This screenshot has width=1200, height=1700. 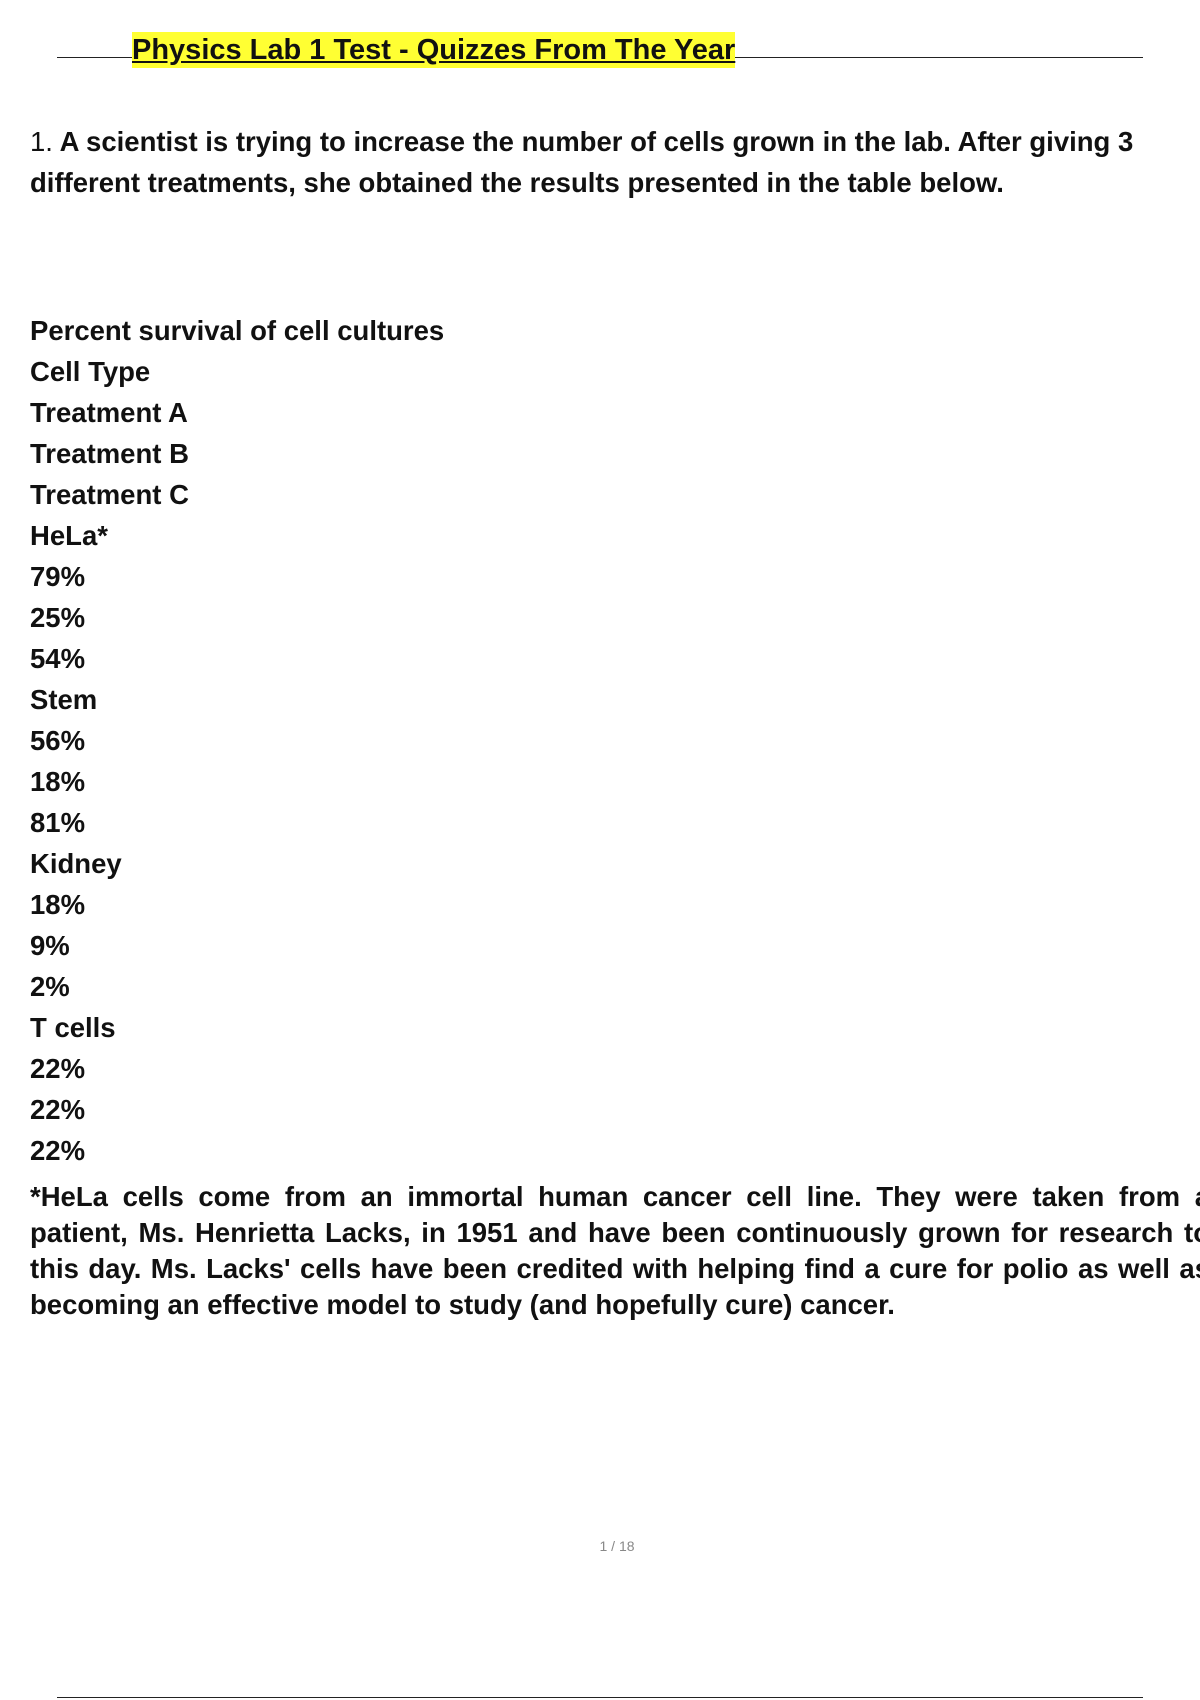 I want to click on footer-rule, so click(x=600, y=1697).